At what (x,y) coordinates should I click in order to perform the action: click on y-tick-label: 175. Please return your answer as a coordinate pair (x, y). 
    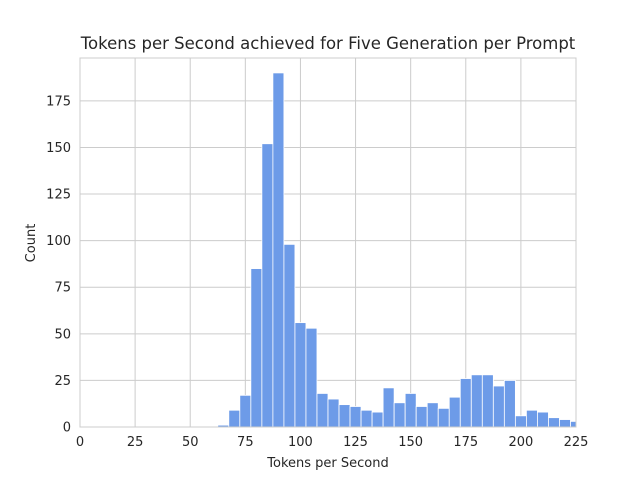
    Looking at the image, I should click on (58, 101).